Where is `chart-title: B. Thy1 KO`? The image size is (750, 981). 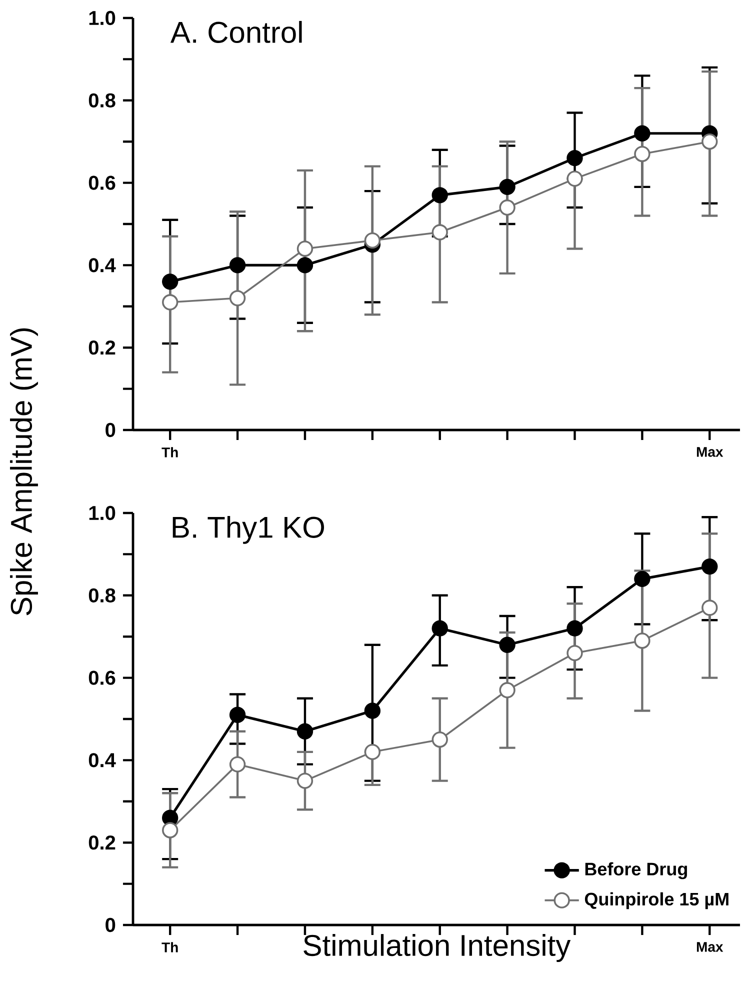 chart-title: B. Thy1 KO is located at coordinates (248, 530).